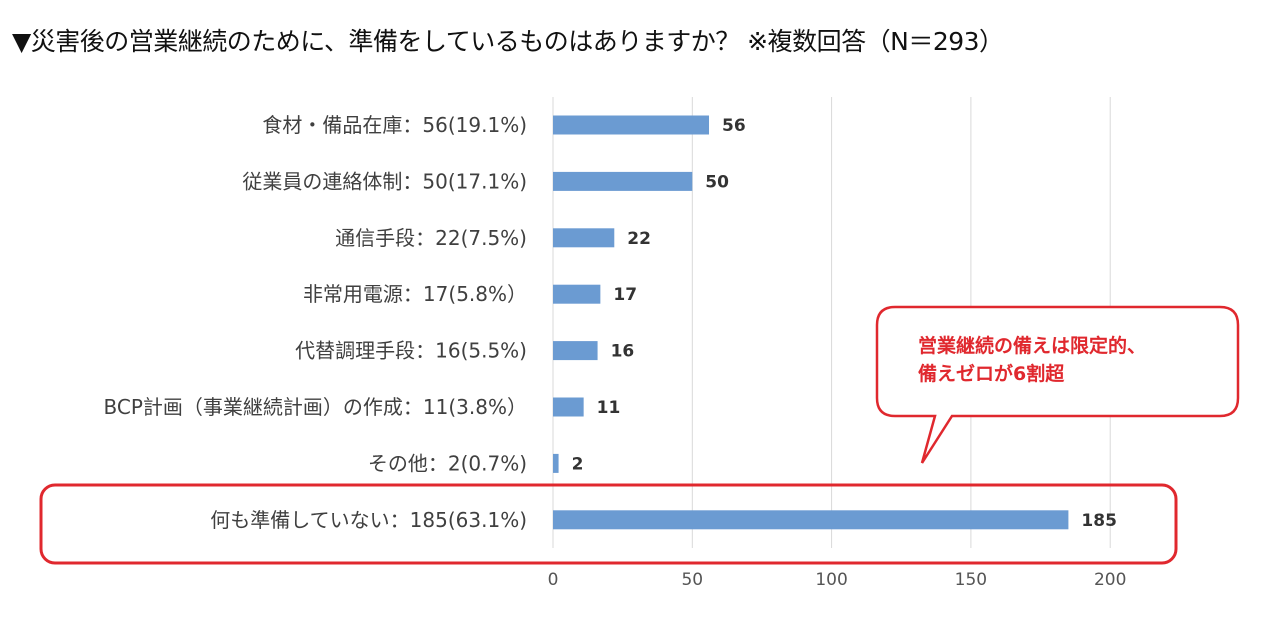  Describe the element at coordinates (609, 408) in the screenshot. I see `data-label: 11` at that location.